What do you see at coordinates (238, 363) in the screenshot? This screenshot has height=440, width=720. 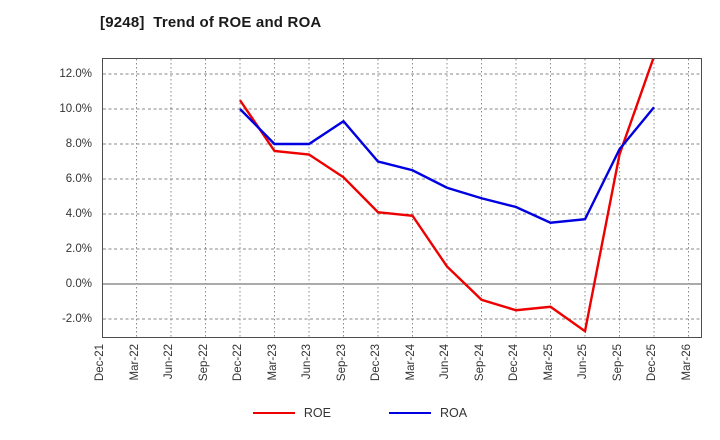 I see `x-axis-tick-label: Dec-22` at bounding box center [238, 363].